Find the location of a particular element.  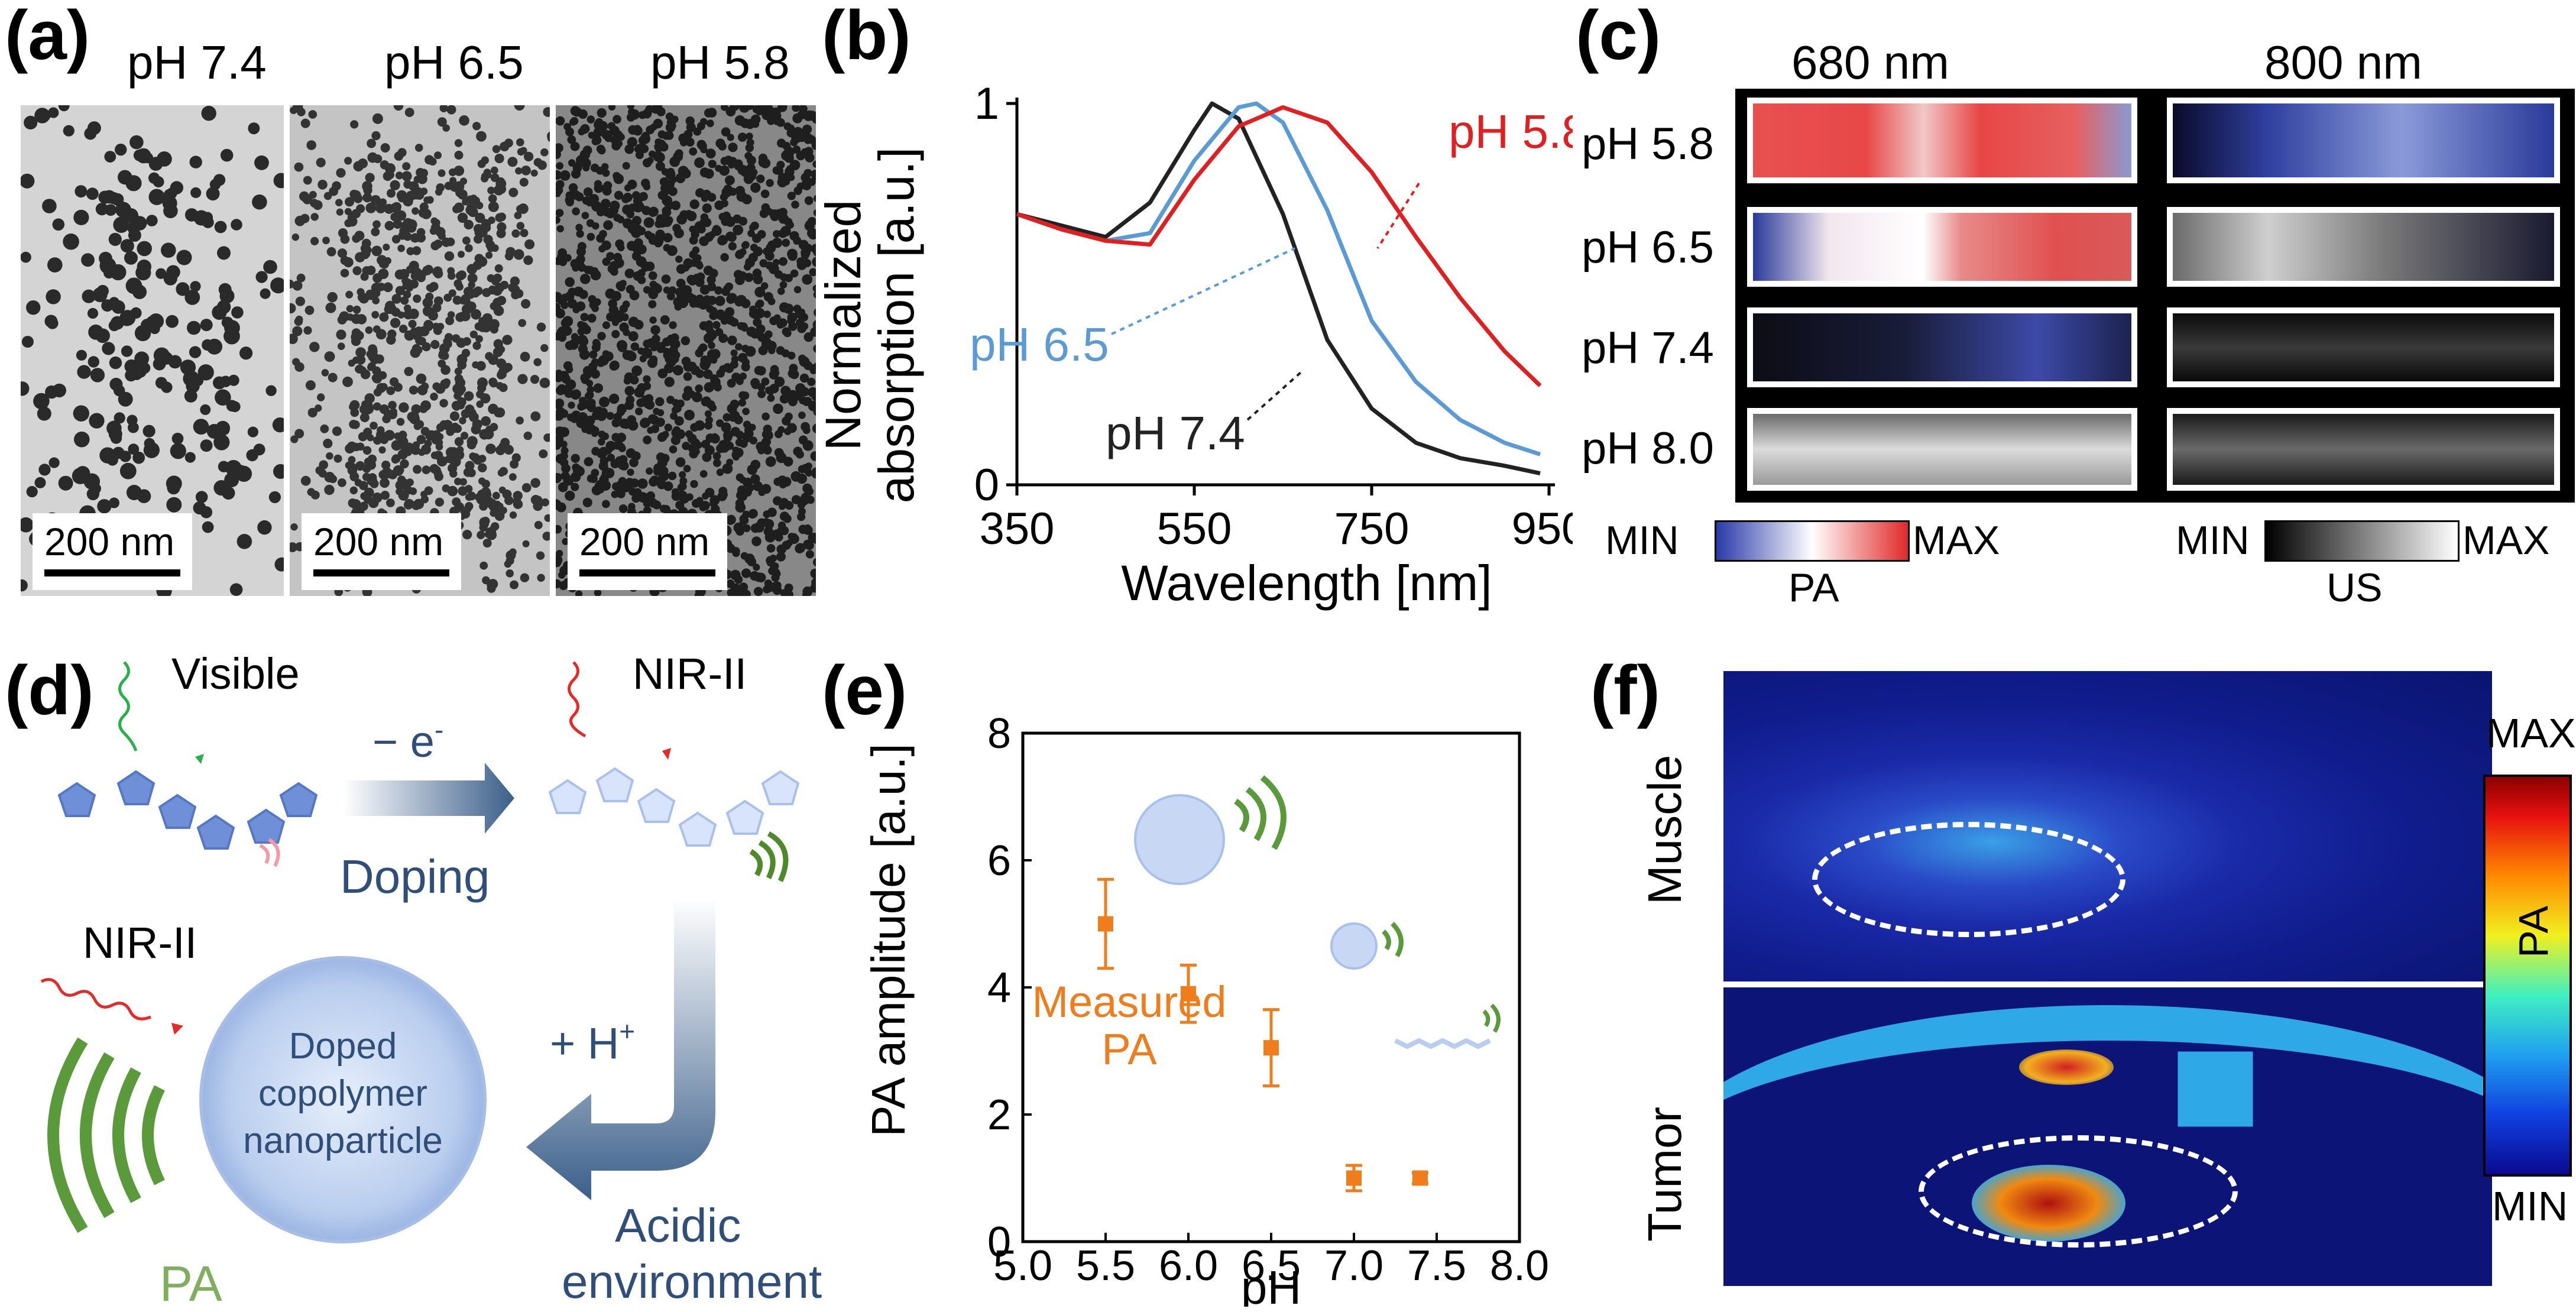

row-label-ph80: pH 8.0 is located at coordinates (1648, 448).